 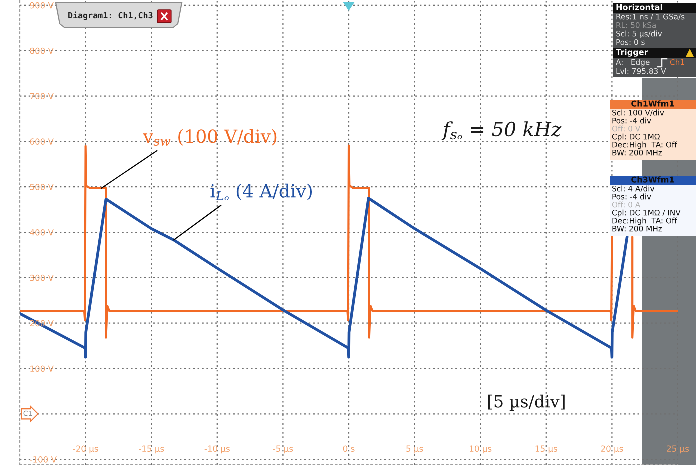 I want to click on x-tick-label: 25 µs, so click(x=678, y=450).